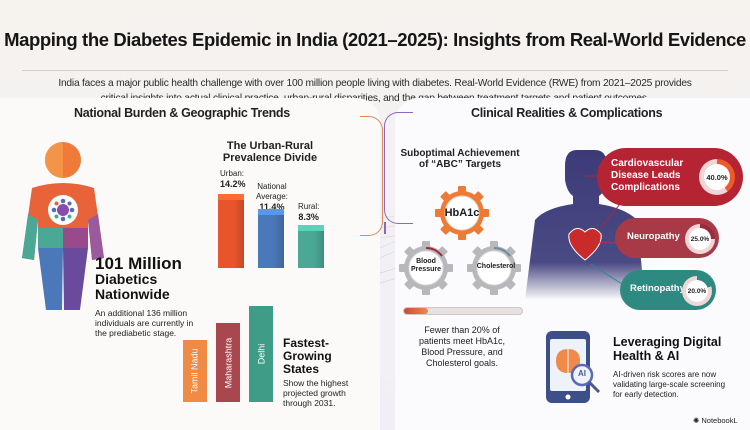  I want to click on digital-desc-line-1: AI-driven risk scores are now, so click(665, 374).